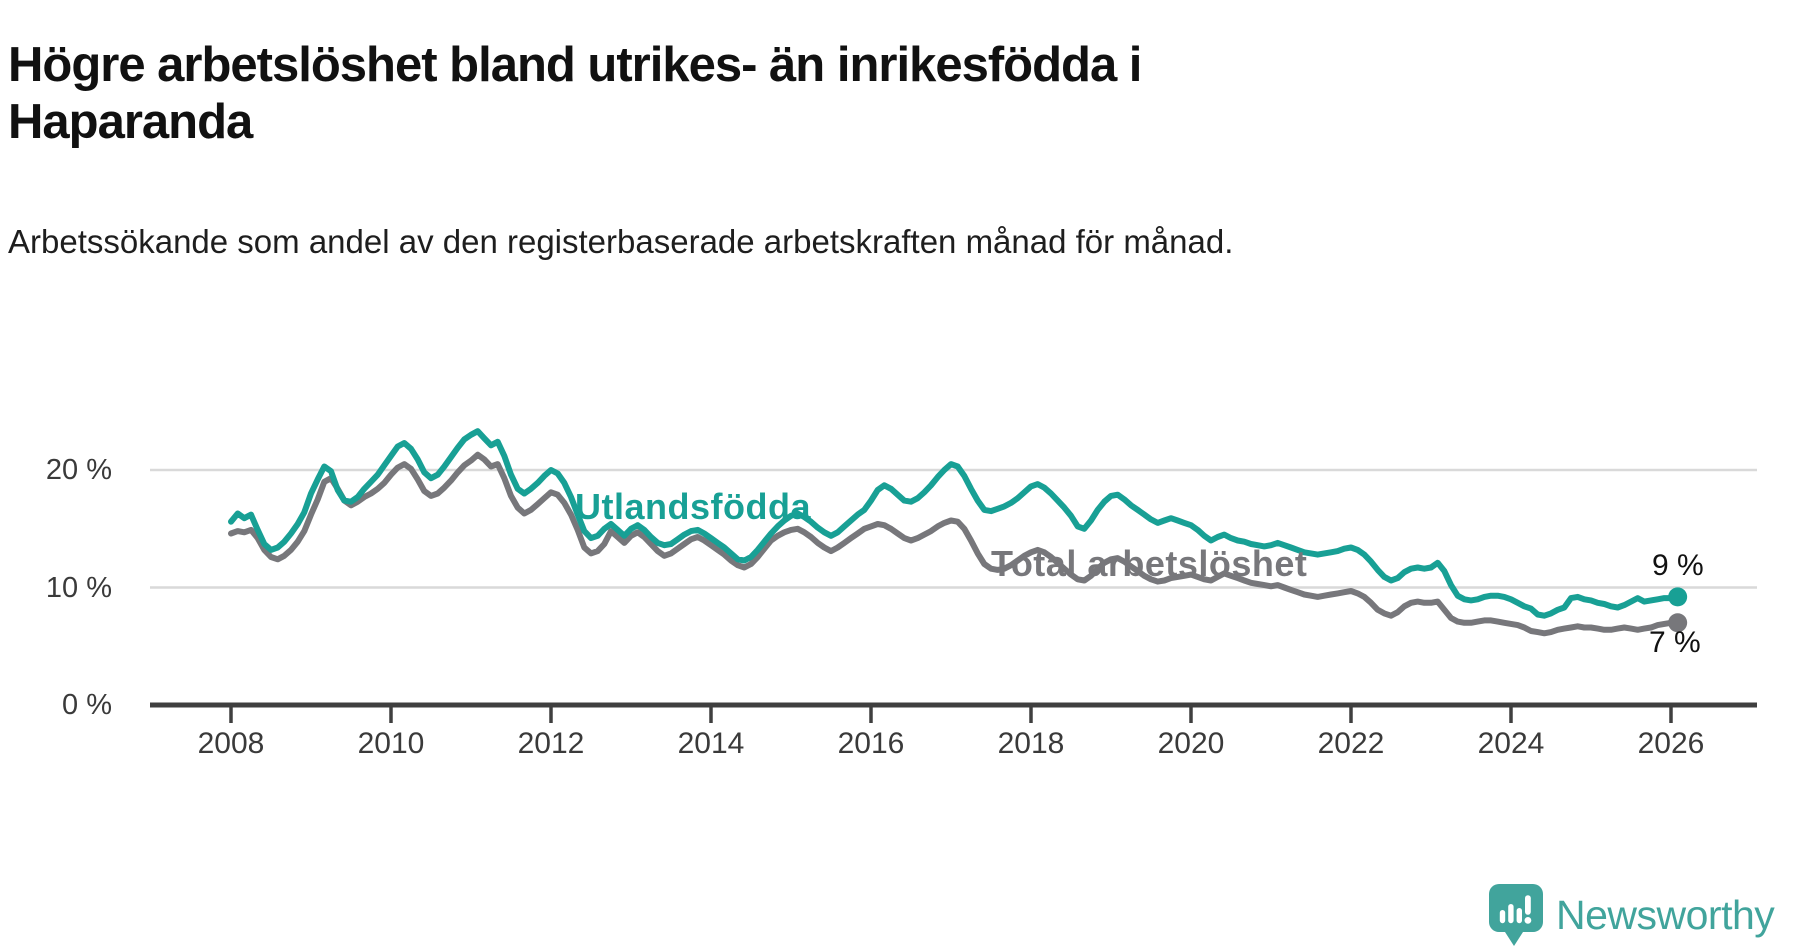 This screenshot has width=1800, height=948. I want to click on newsworthy-logo: Newsworthy, so click(1632, 915).